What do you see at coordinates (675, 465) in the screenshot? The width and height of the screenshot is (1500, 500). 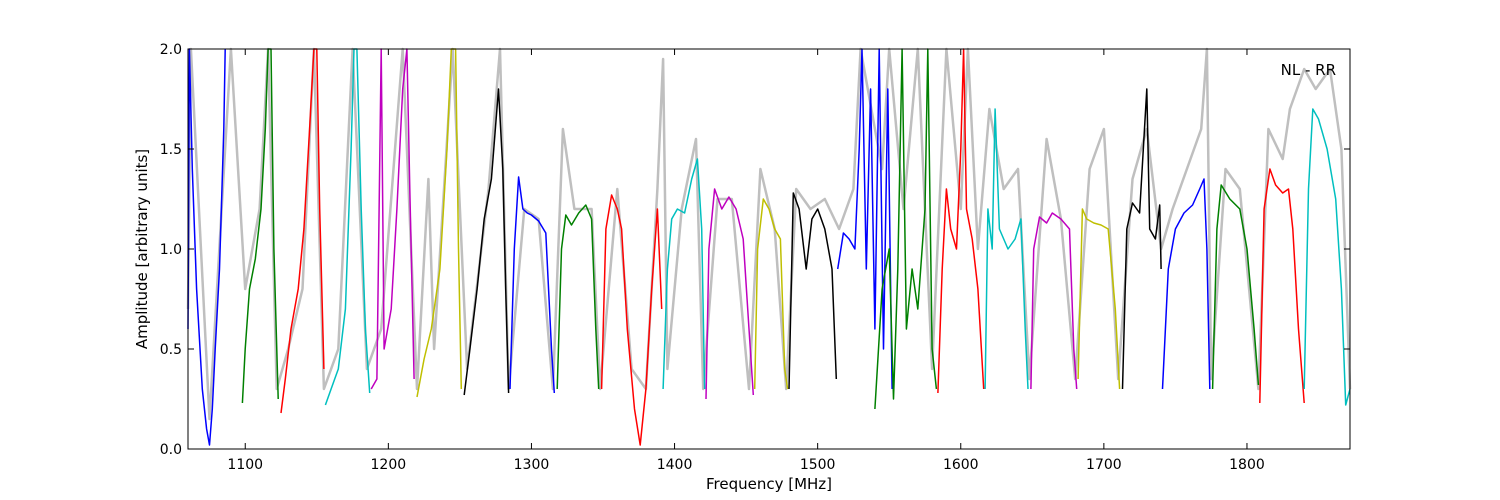 I see `x-tick-label: 1400` at bounding box center [675, 465].